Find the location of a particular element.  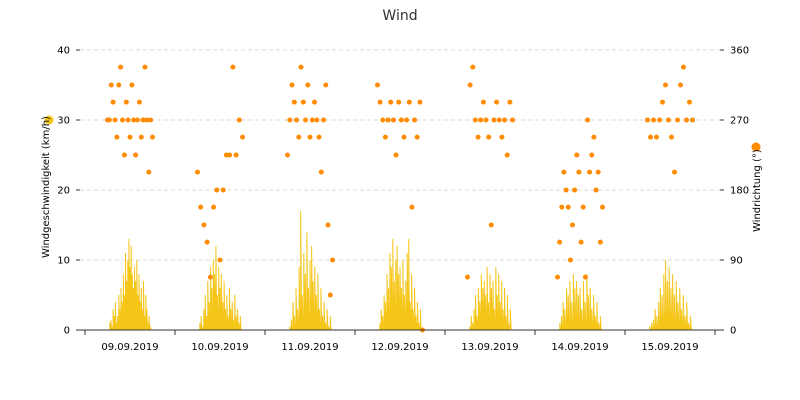

x-tick-label: 10.09.2019 is located at coordinates (219, 347).